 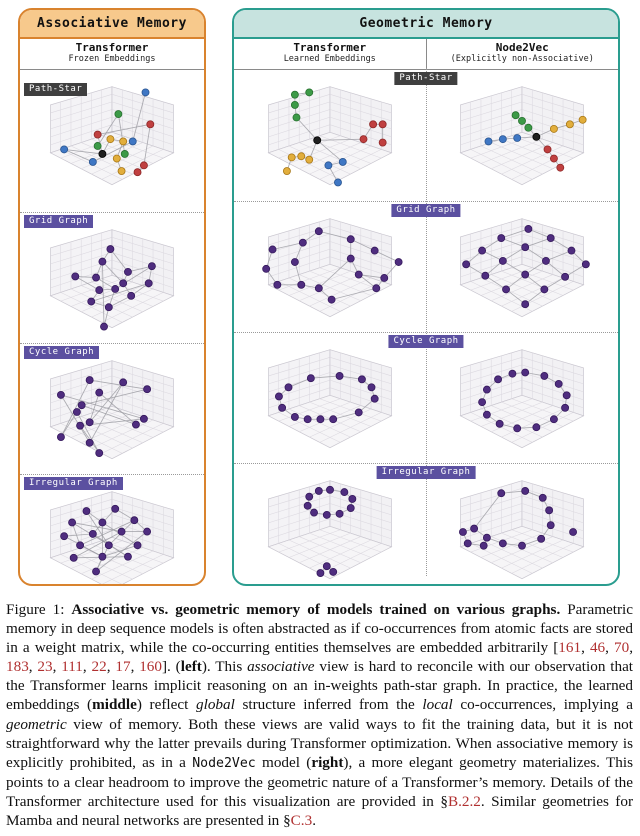 I want to click on plot-node2vec-cycle-graph, so click(x=522, y=399).